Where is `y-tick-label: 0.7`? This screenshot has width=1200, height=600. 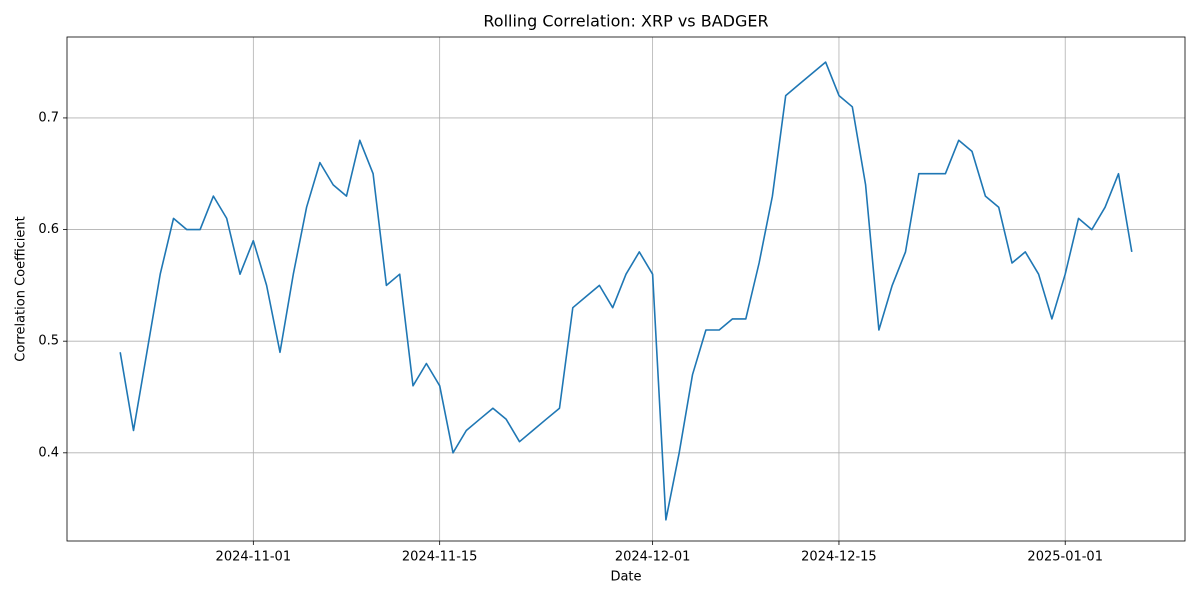 y-tick-label: 0.7 is located at coordinates (48, 117).